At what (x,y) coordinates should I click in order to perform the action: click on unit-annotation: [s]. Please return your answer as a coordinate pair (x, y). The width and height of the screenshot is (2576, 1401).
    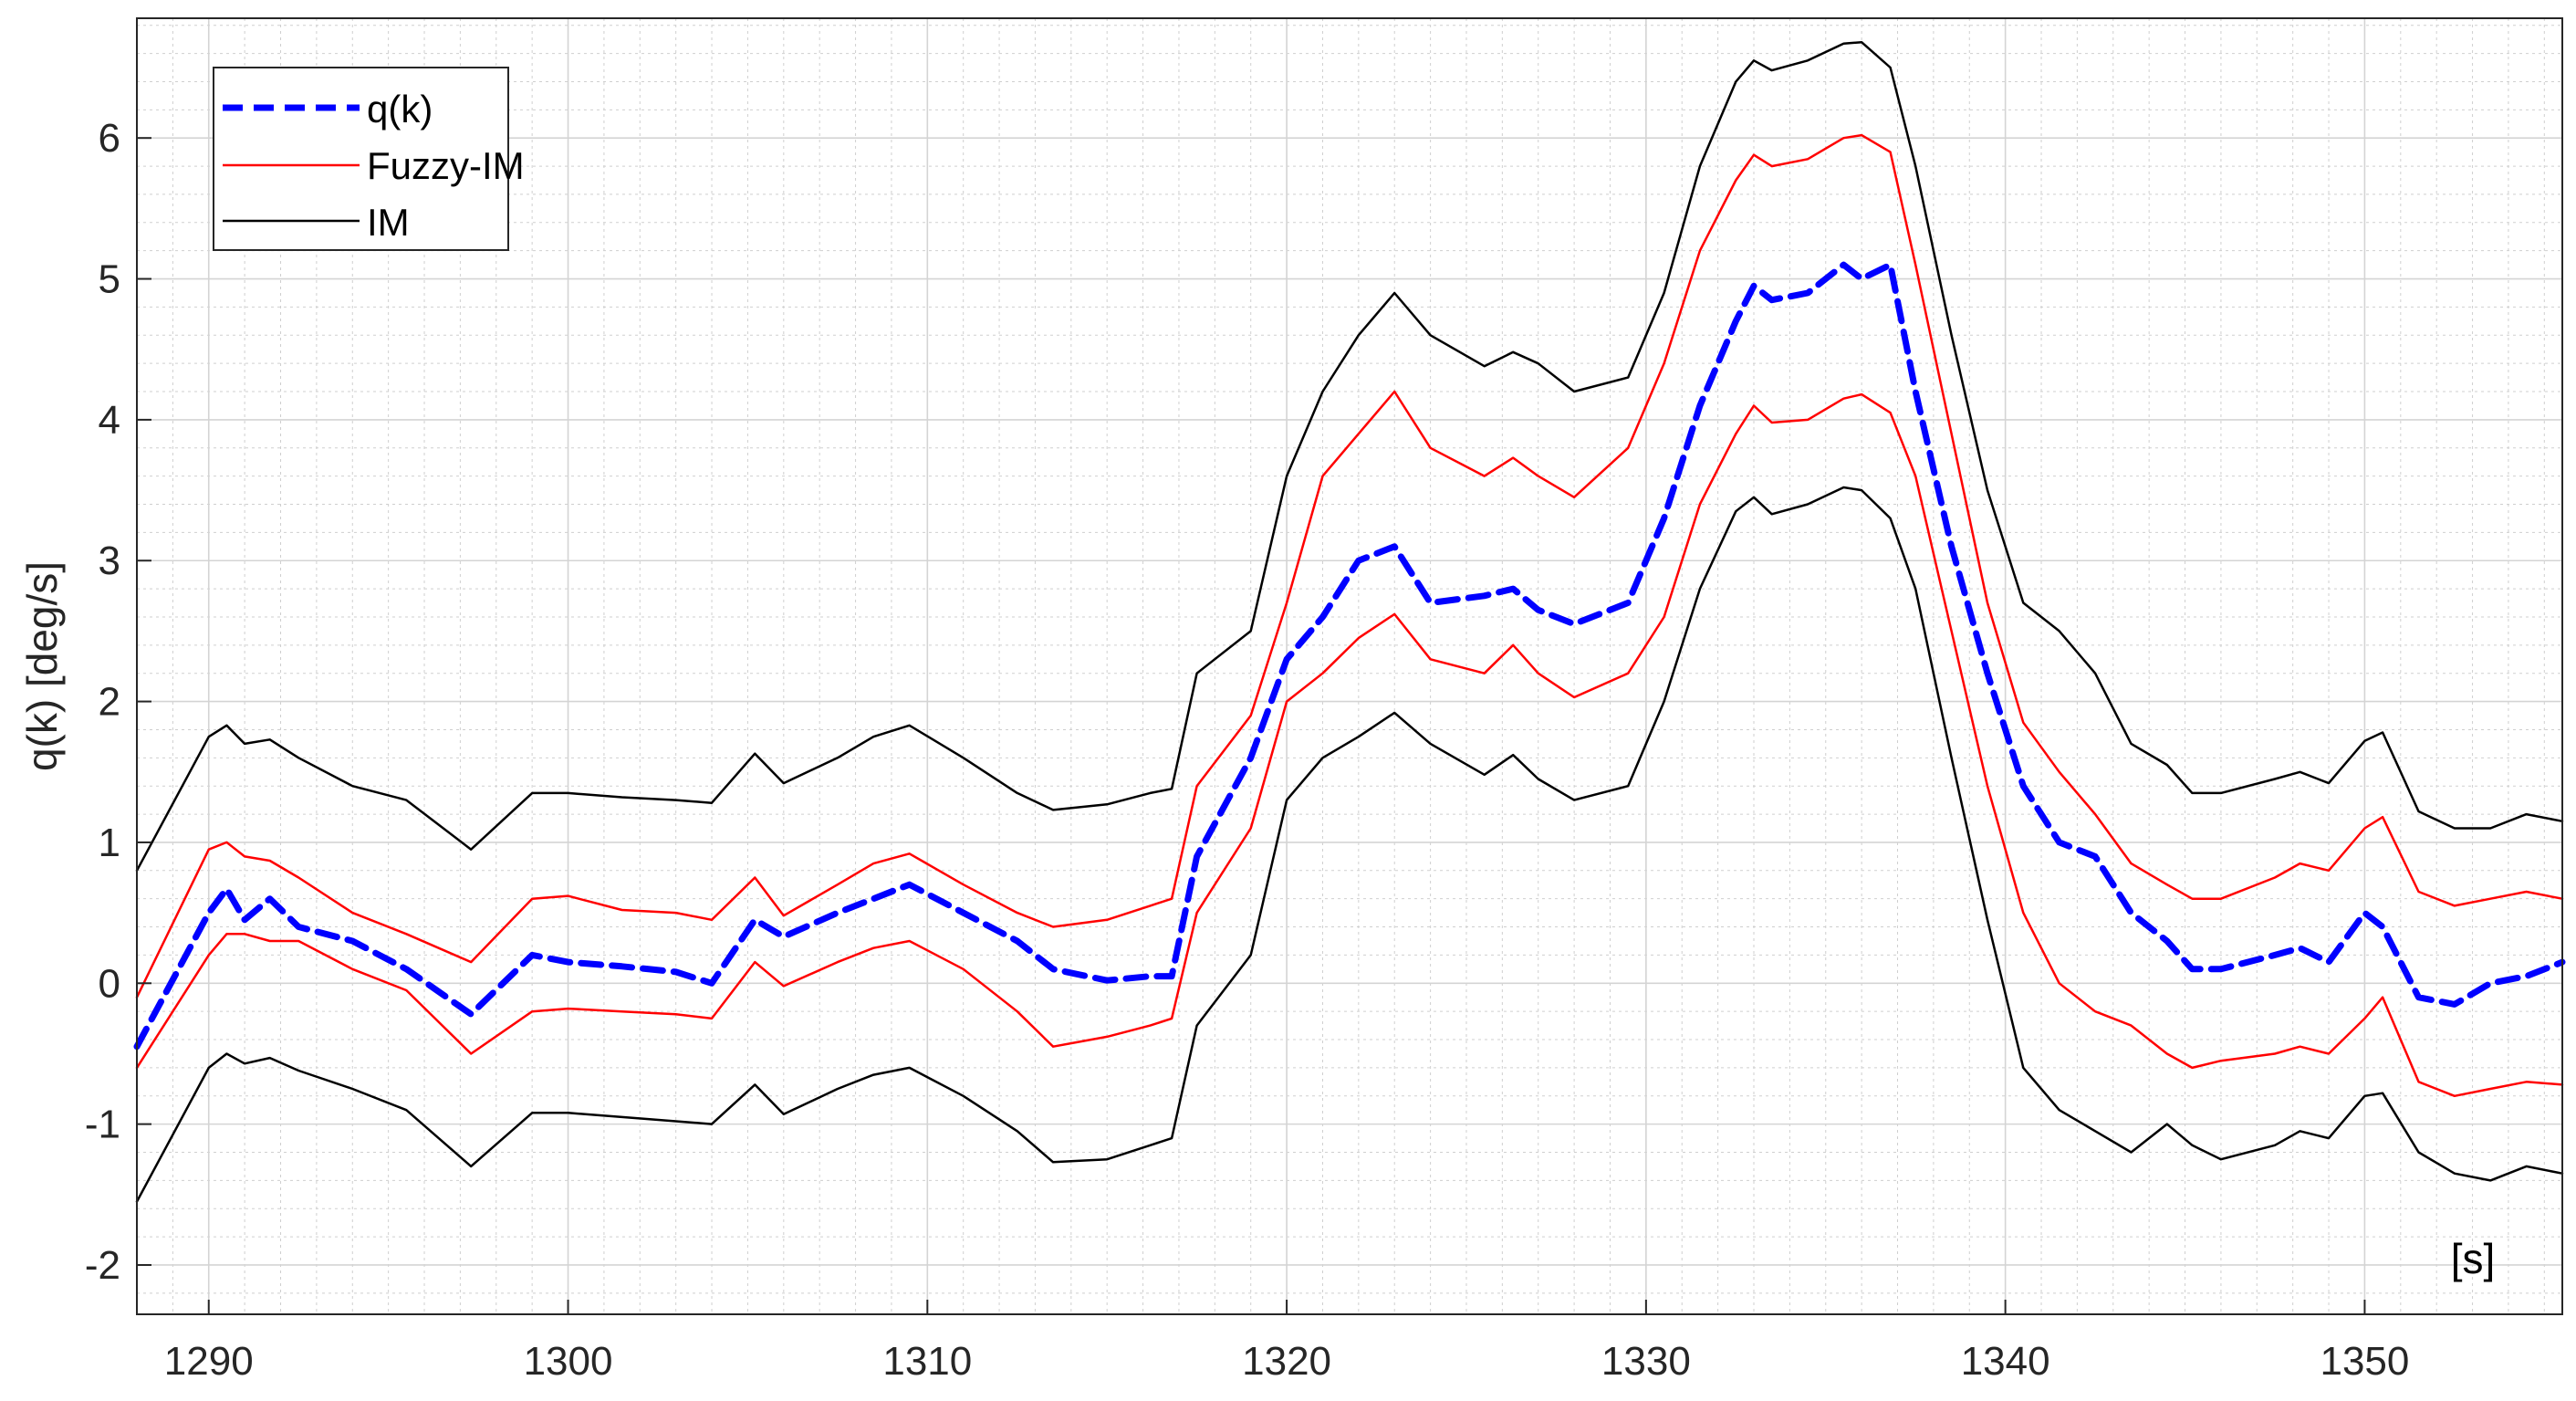
    Looking at the image, I should click on (2473, 1258).